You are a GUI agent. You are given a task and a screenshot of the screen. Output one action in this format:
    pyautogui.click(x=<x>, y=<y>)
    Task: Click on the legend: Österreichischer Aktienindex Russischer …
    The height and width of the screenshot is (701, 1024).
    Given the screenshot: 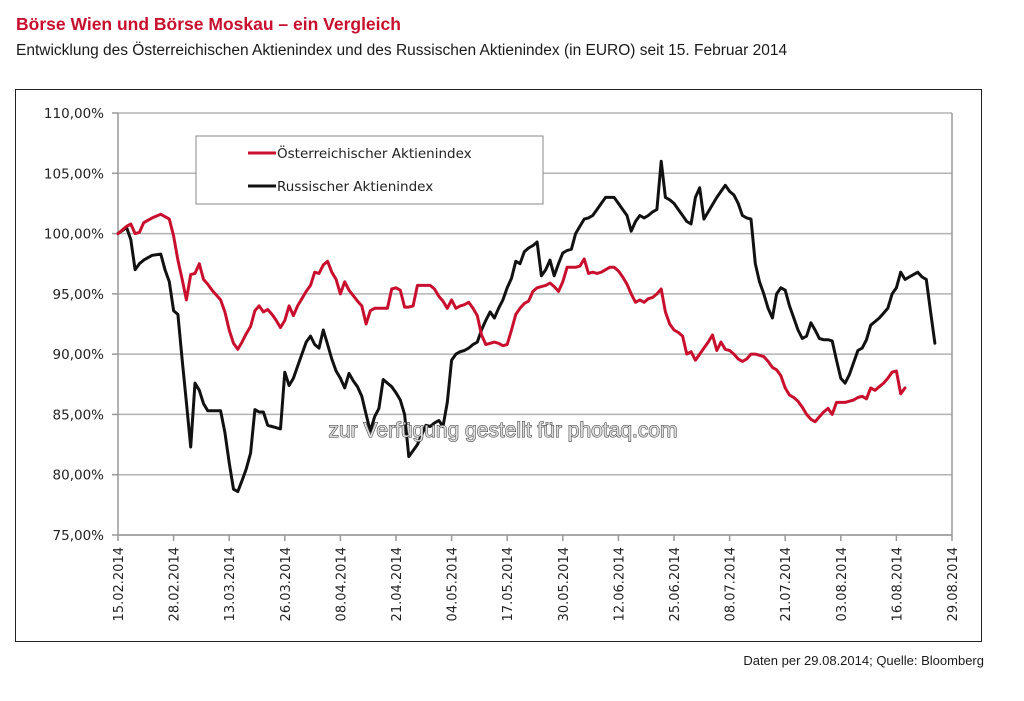 What is the action you would take?
    pyautogui.click(x=369, y=170)
    